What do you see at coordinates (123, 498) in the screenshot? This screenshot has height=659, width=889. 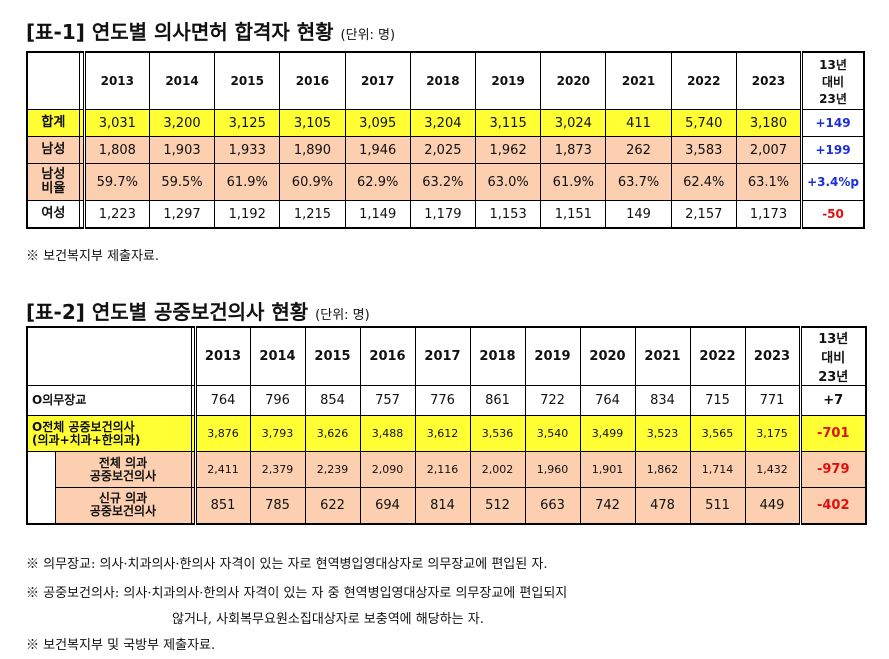 I see `table2-row-label-line: 신규 의과` at bounding box center [123, 498].